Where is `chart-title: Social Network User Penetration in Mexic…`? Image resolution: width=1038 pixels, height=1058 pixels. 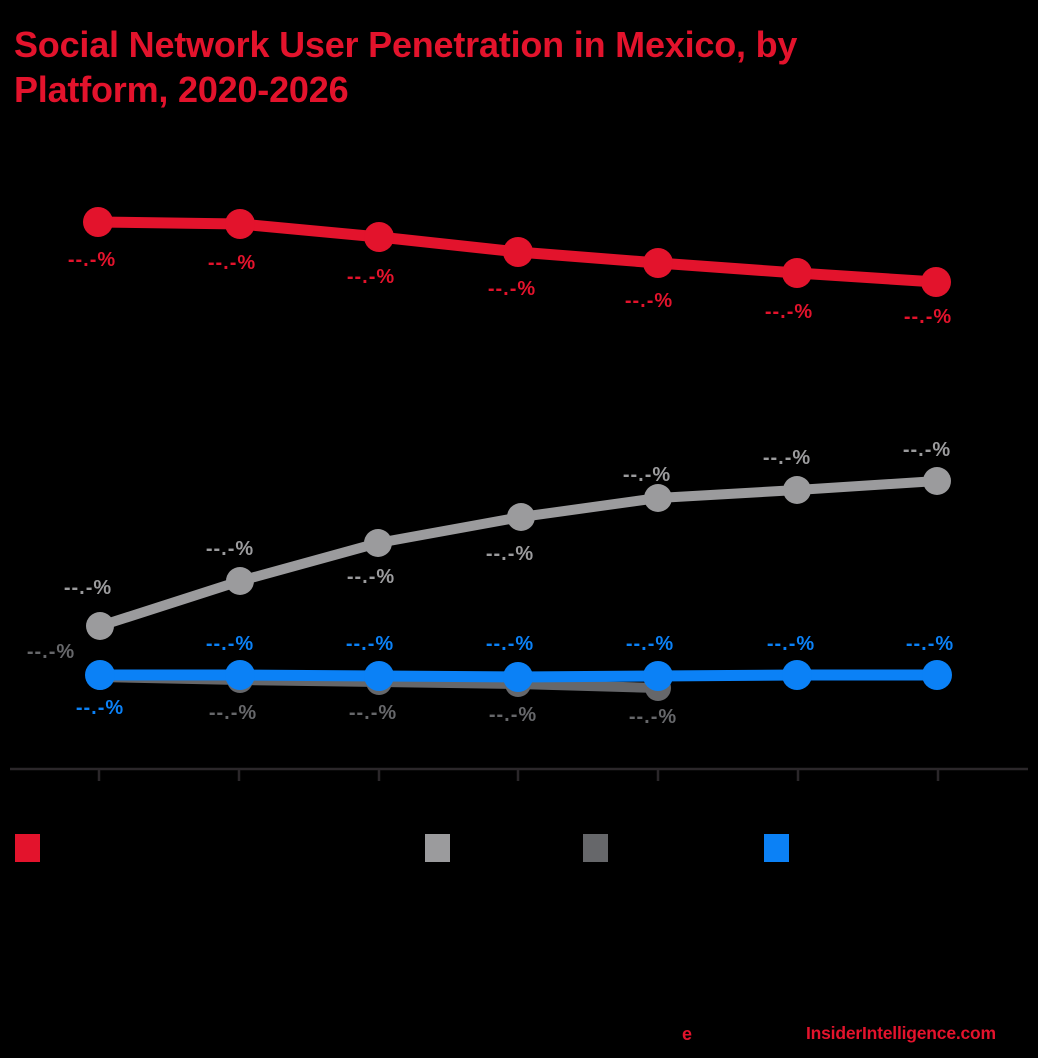 chart-title: Social Network User Penetration in Mexic… is located at coordinates (406, 67).